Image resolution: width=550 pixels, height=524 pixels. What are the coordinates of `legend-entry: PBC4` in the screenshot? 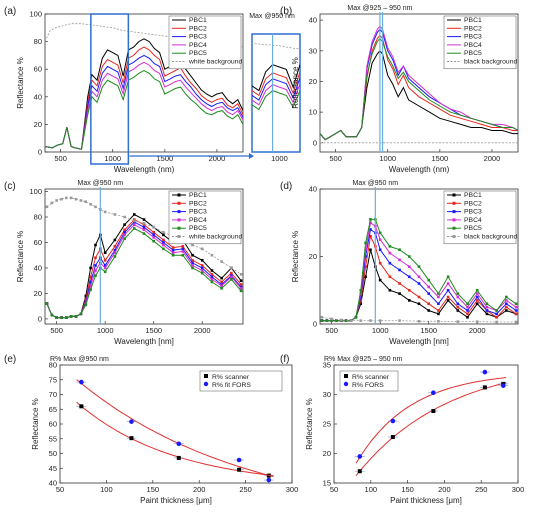 It's located at (198, 45).